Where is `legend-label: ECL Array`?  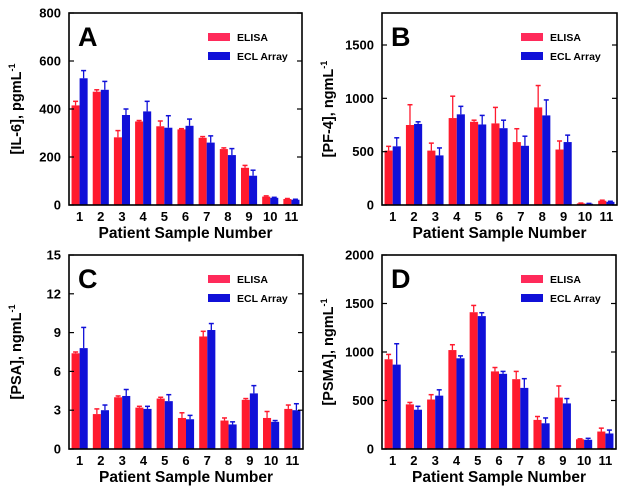 legend-label: ECL Array is located at coordinates (575, 299).